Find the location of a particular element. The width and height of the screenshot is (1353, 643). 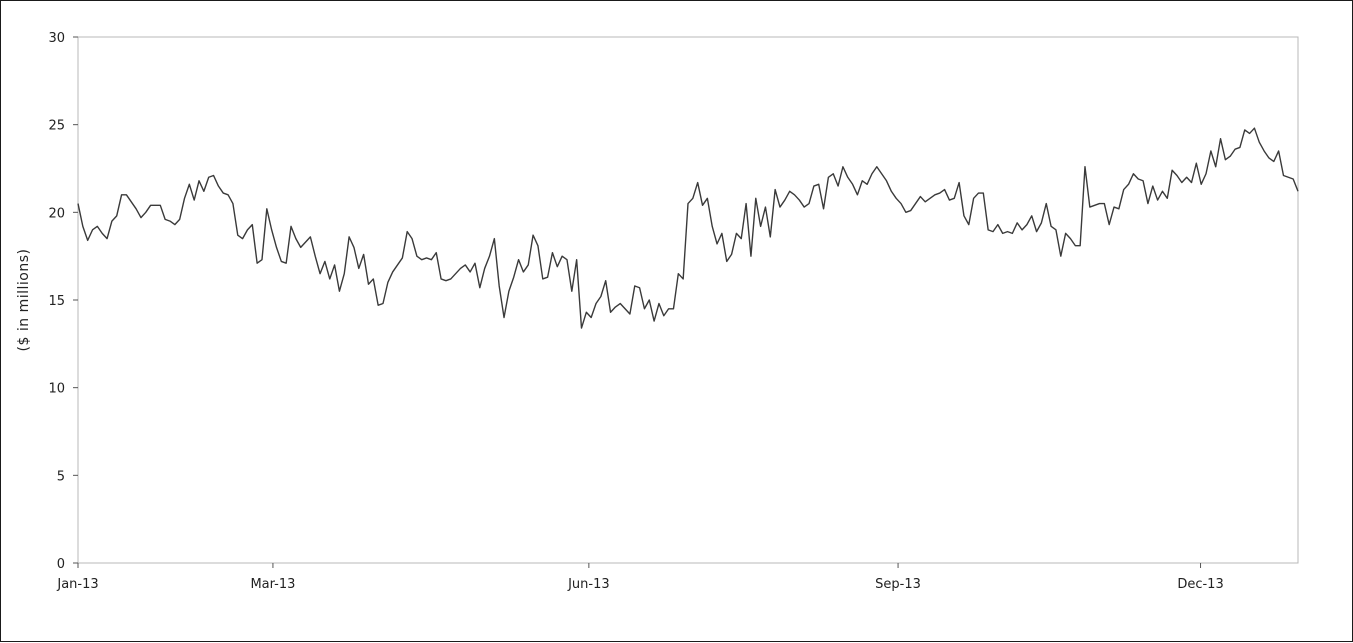

y-tick-label: 0 is located at coordinates (61, 564).